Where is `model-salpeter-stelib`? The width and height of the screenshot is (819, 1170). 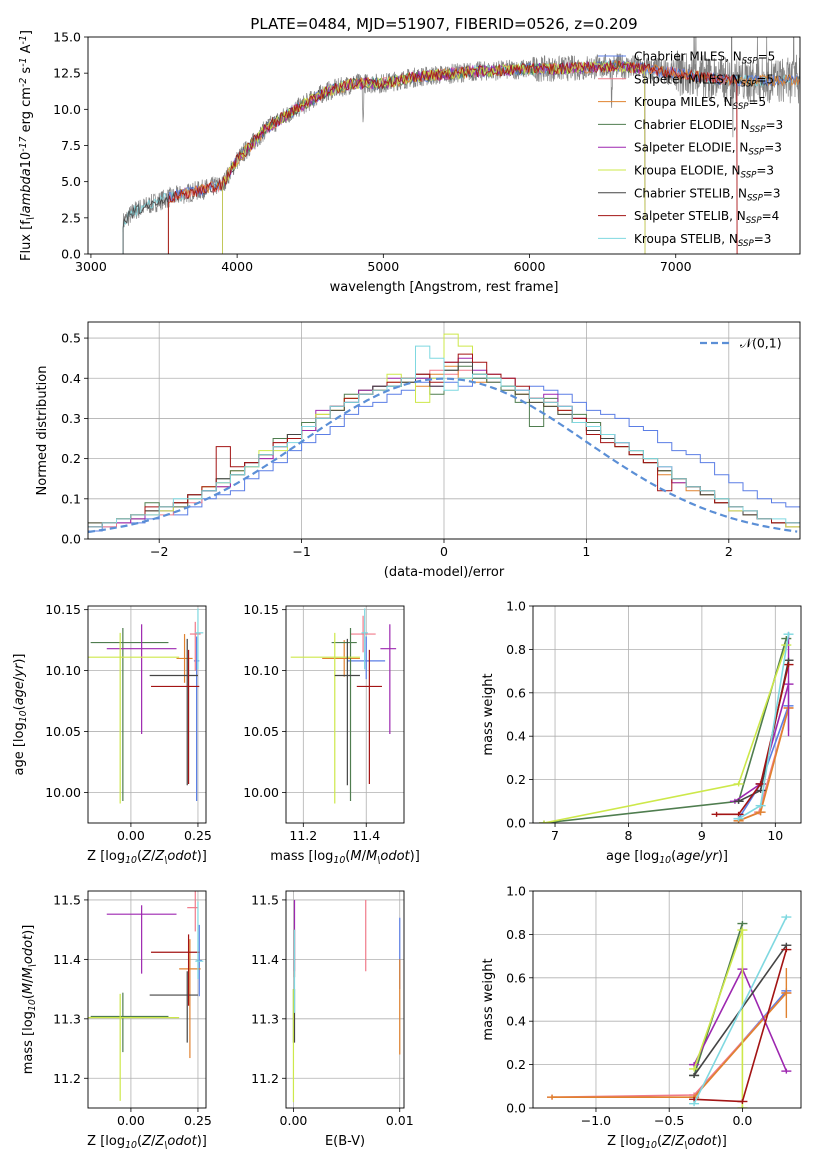
model-salpeter-stelib is located at coordinates (452, 157).